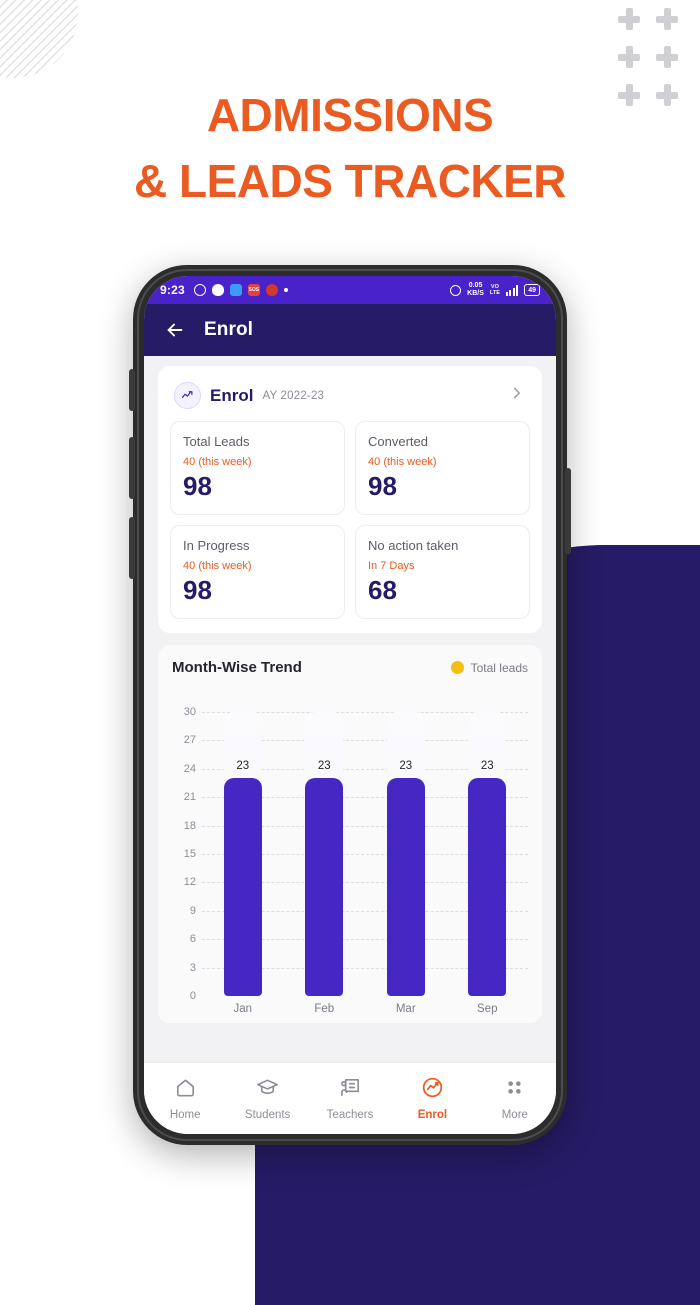  Describe the element at coordinates (499, 667) in the screenshot. I see `legend-label: Total leads` at that location.